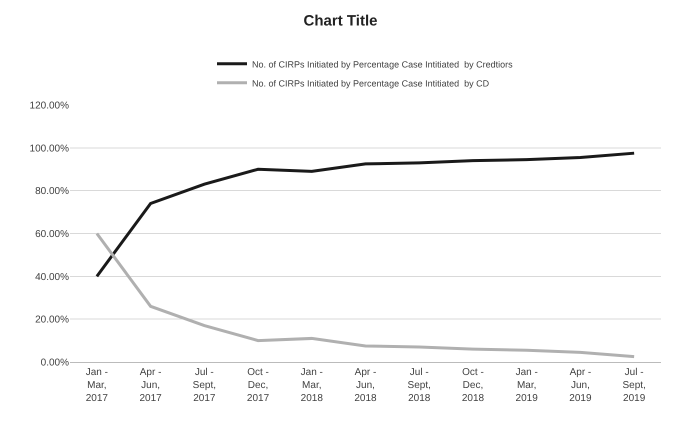  I want to click on x-tick-label: Oct - Dec, 2017, so click(258, 385).